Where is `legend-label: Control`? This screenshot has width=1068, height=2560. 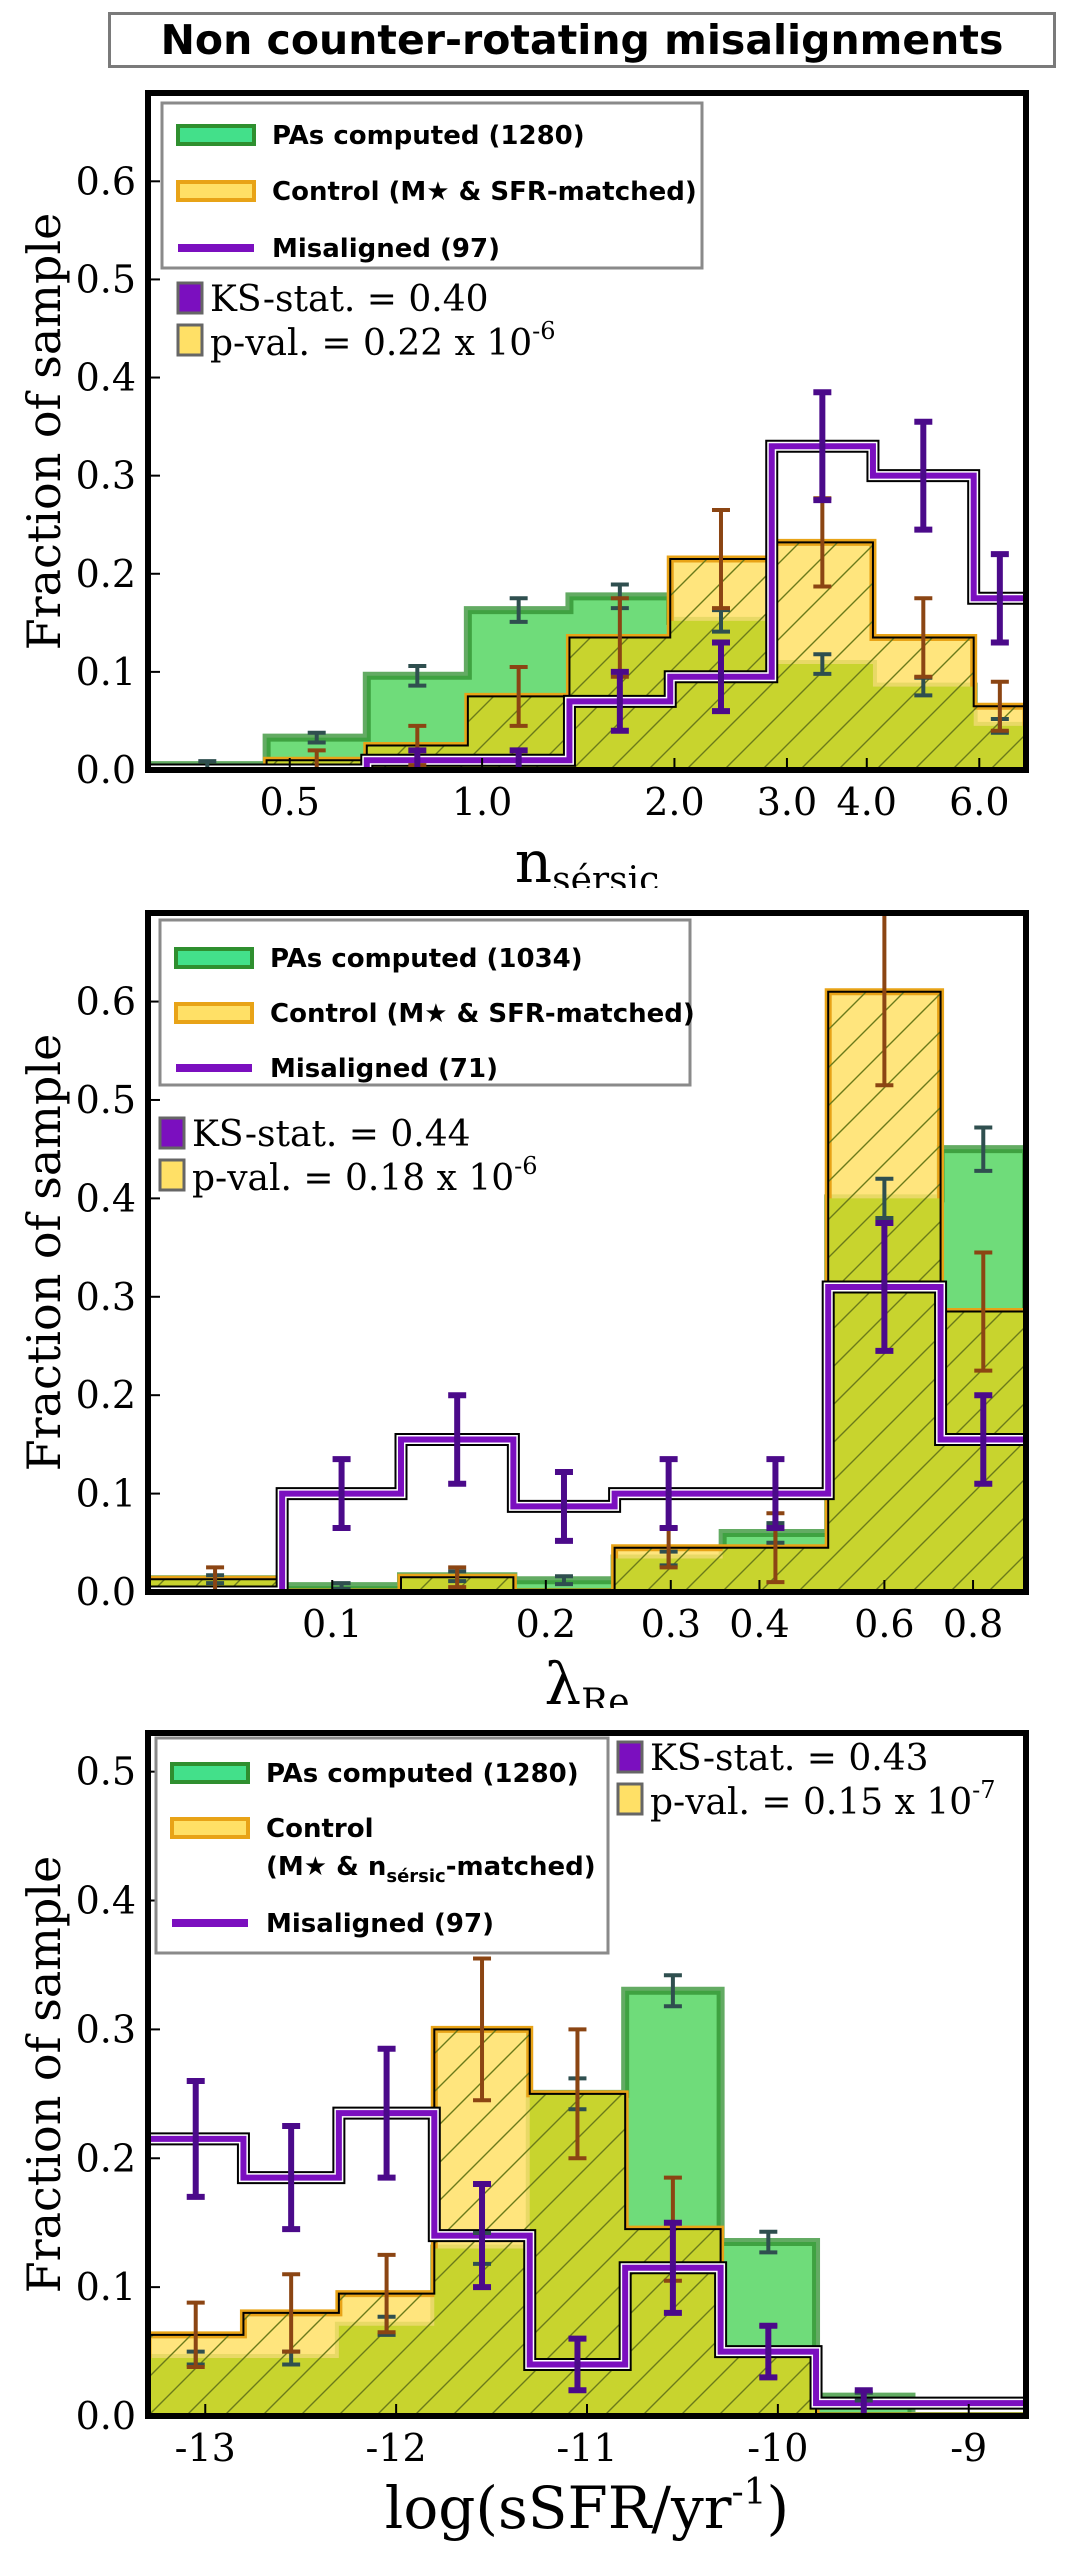 legend-label: Control is located at coordinates (319, 1829).